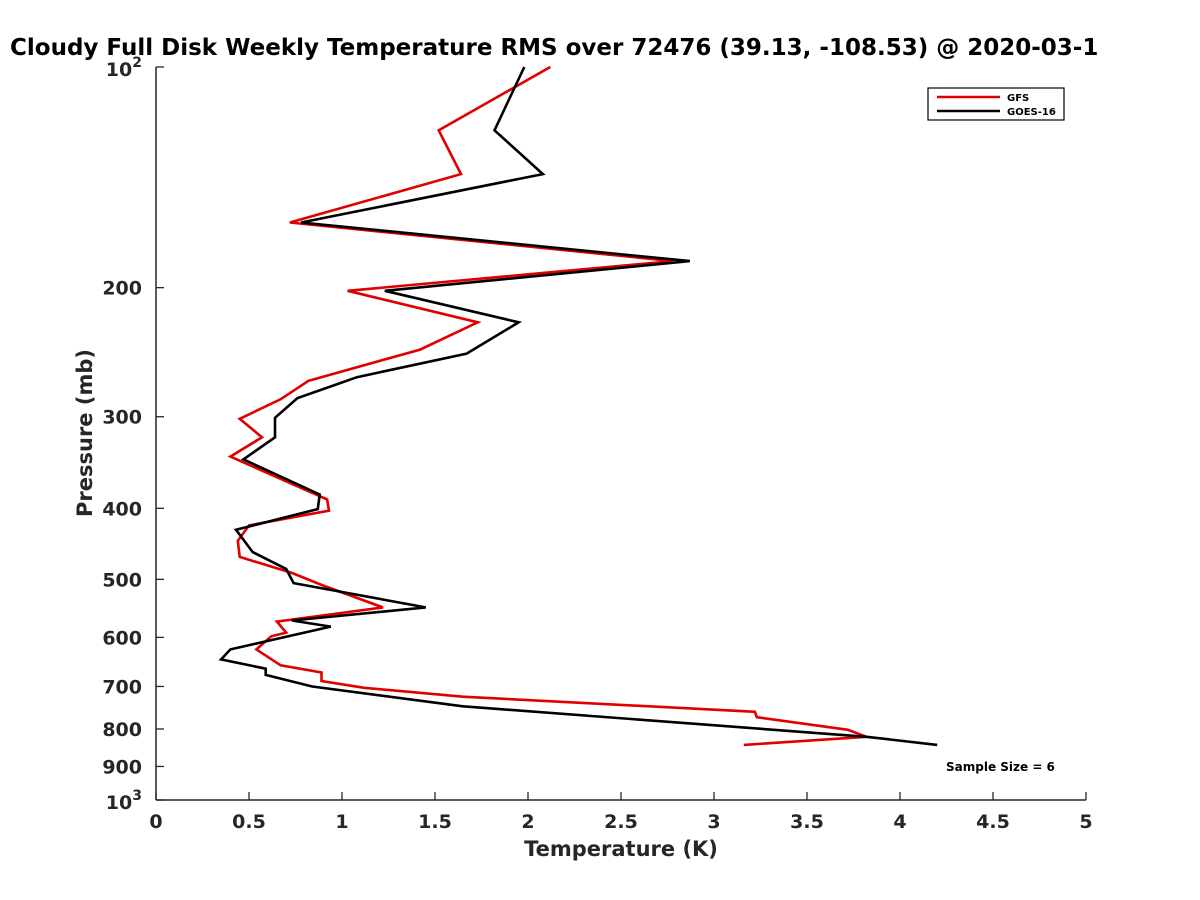 This screenshot has height=900, width=1200. What do you see at coordinates (621, 822) in the screenshot?
I see `x-tick-label: 2.5` at bounding box center [621, 822].